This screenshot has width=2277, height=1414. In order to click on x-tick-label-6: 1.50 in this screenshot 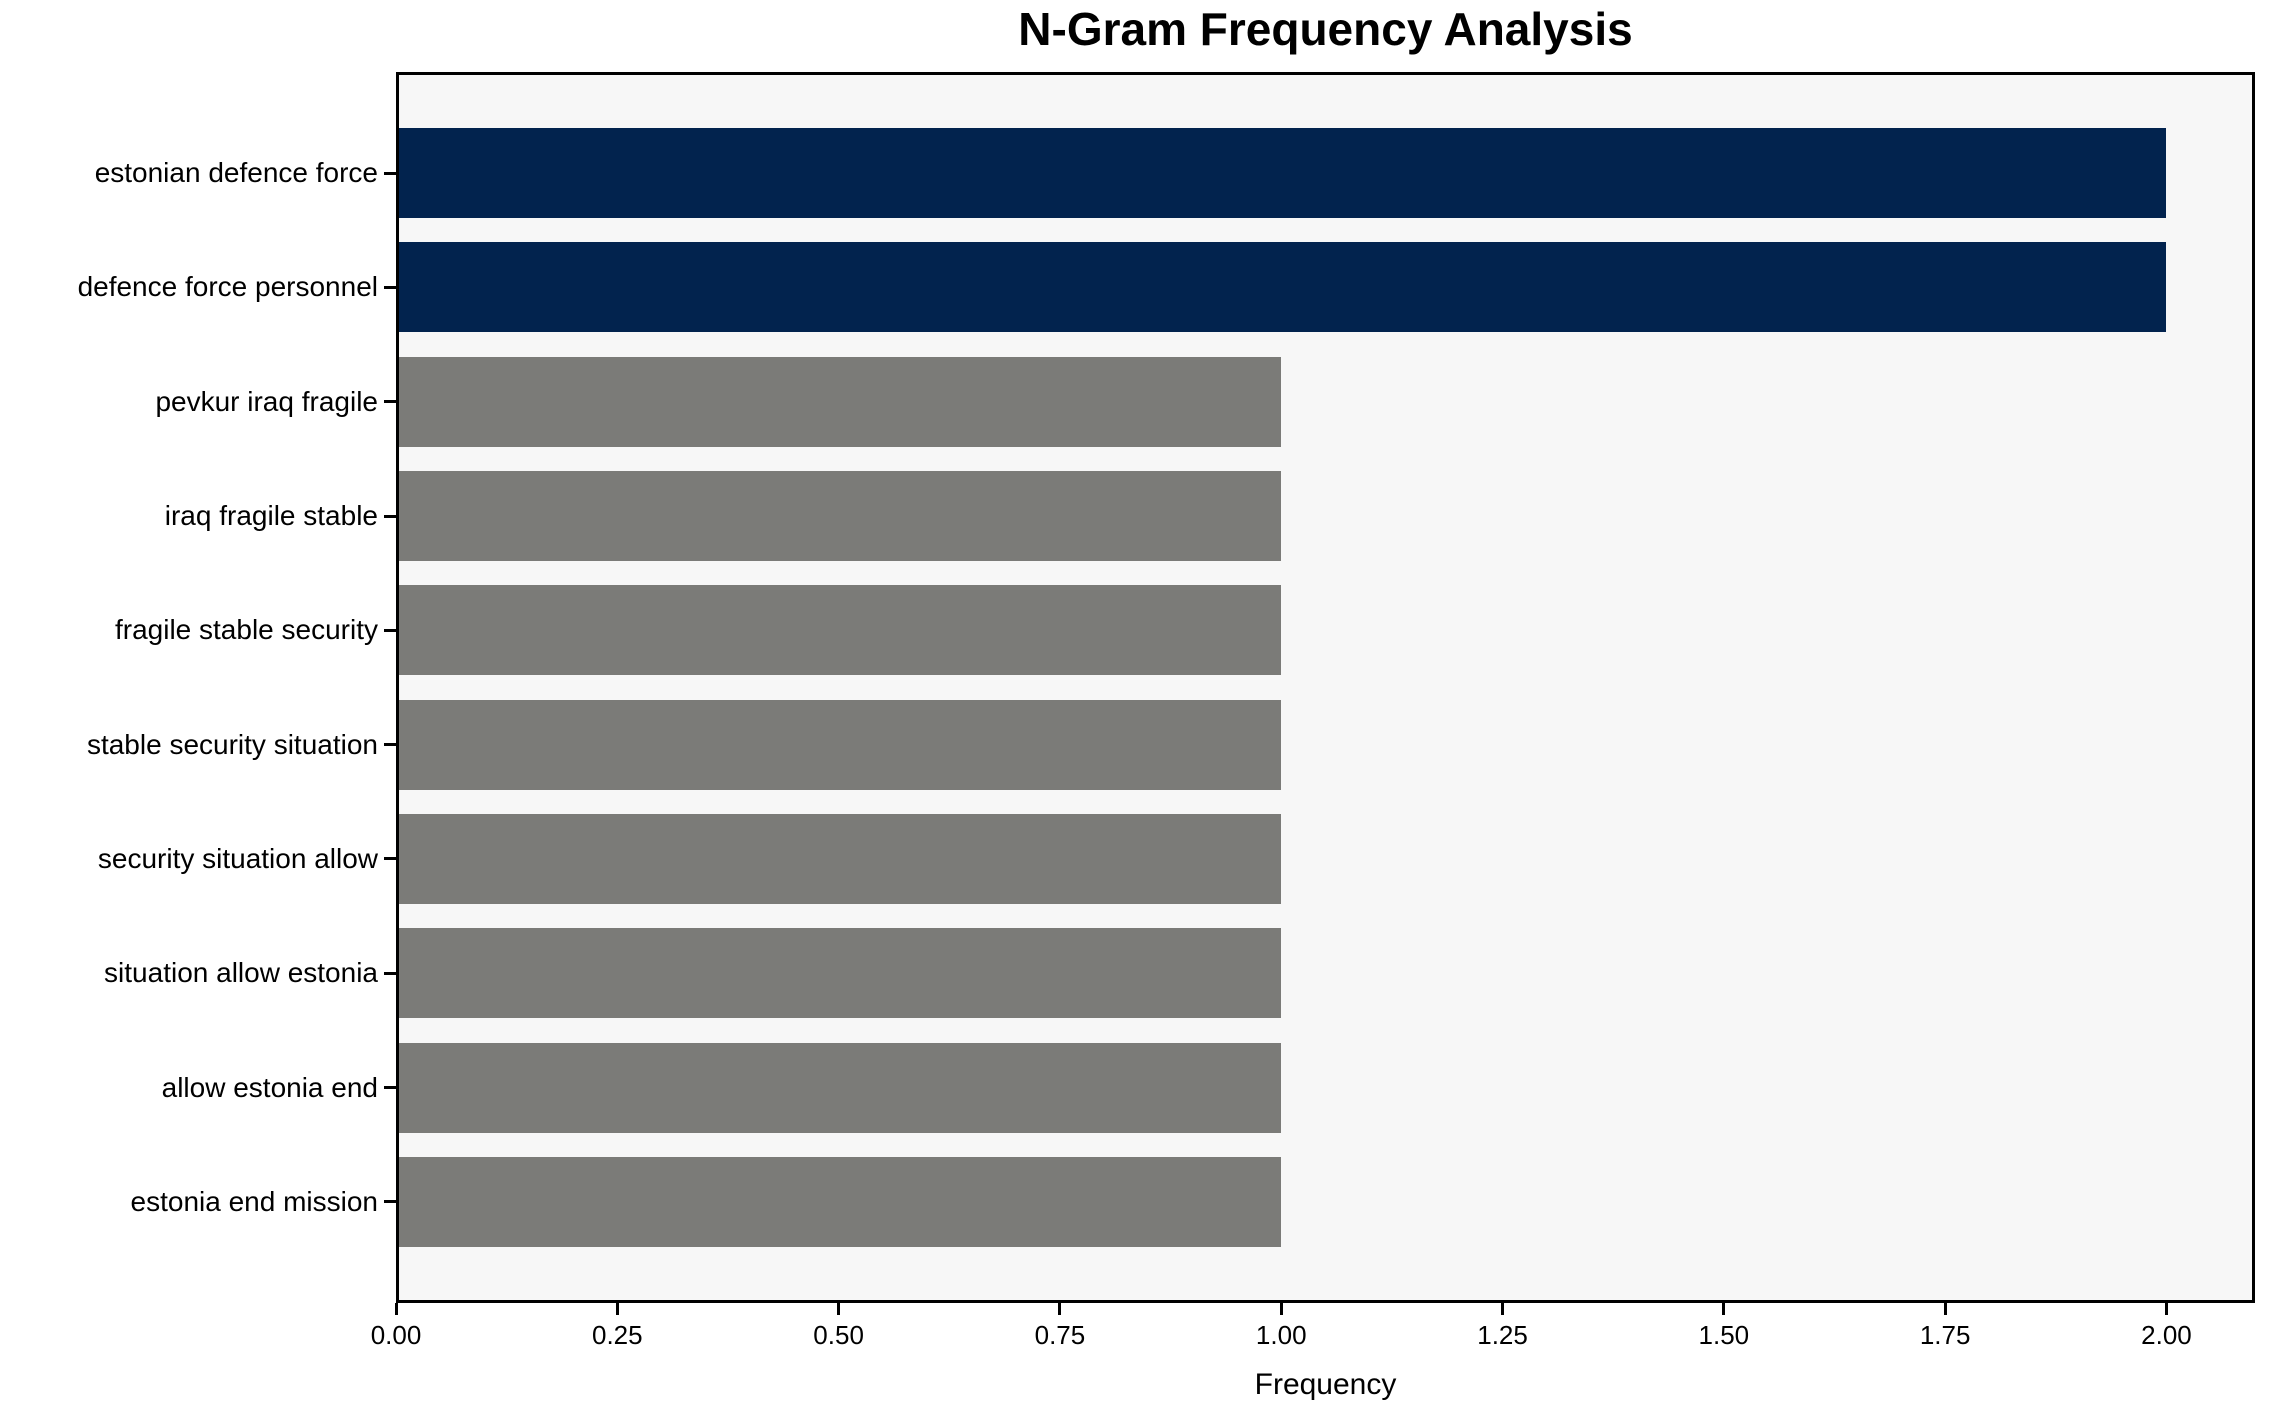, I will do `click(1724, 1335)`.